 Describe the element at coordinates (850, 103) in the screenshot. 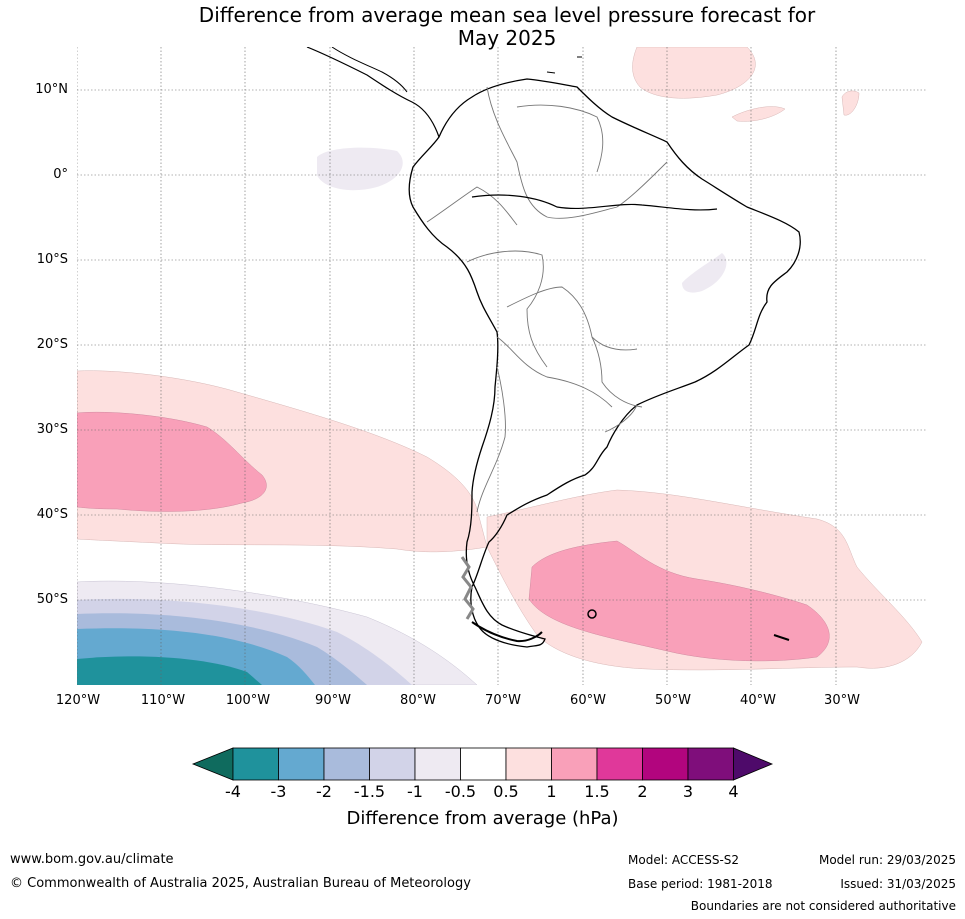

I see `anomaly-region-pos-0.5-small2` at that location.